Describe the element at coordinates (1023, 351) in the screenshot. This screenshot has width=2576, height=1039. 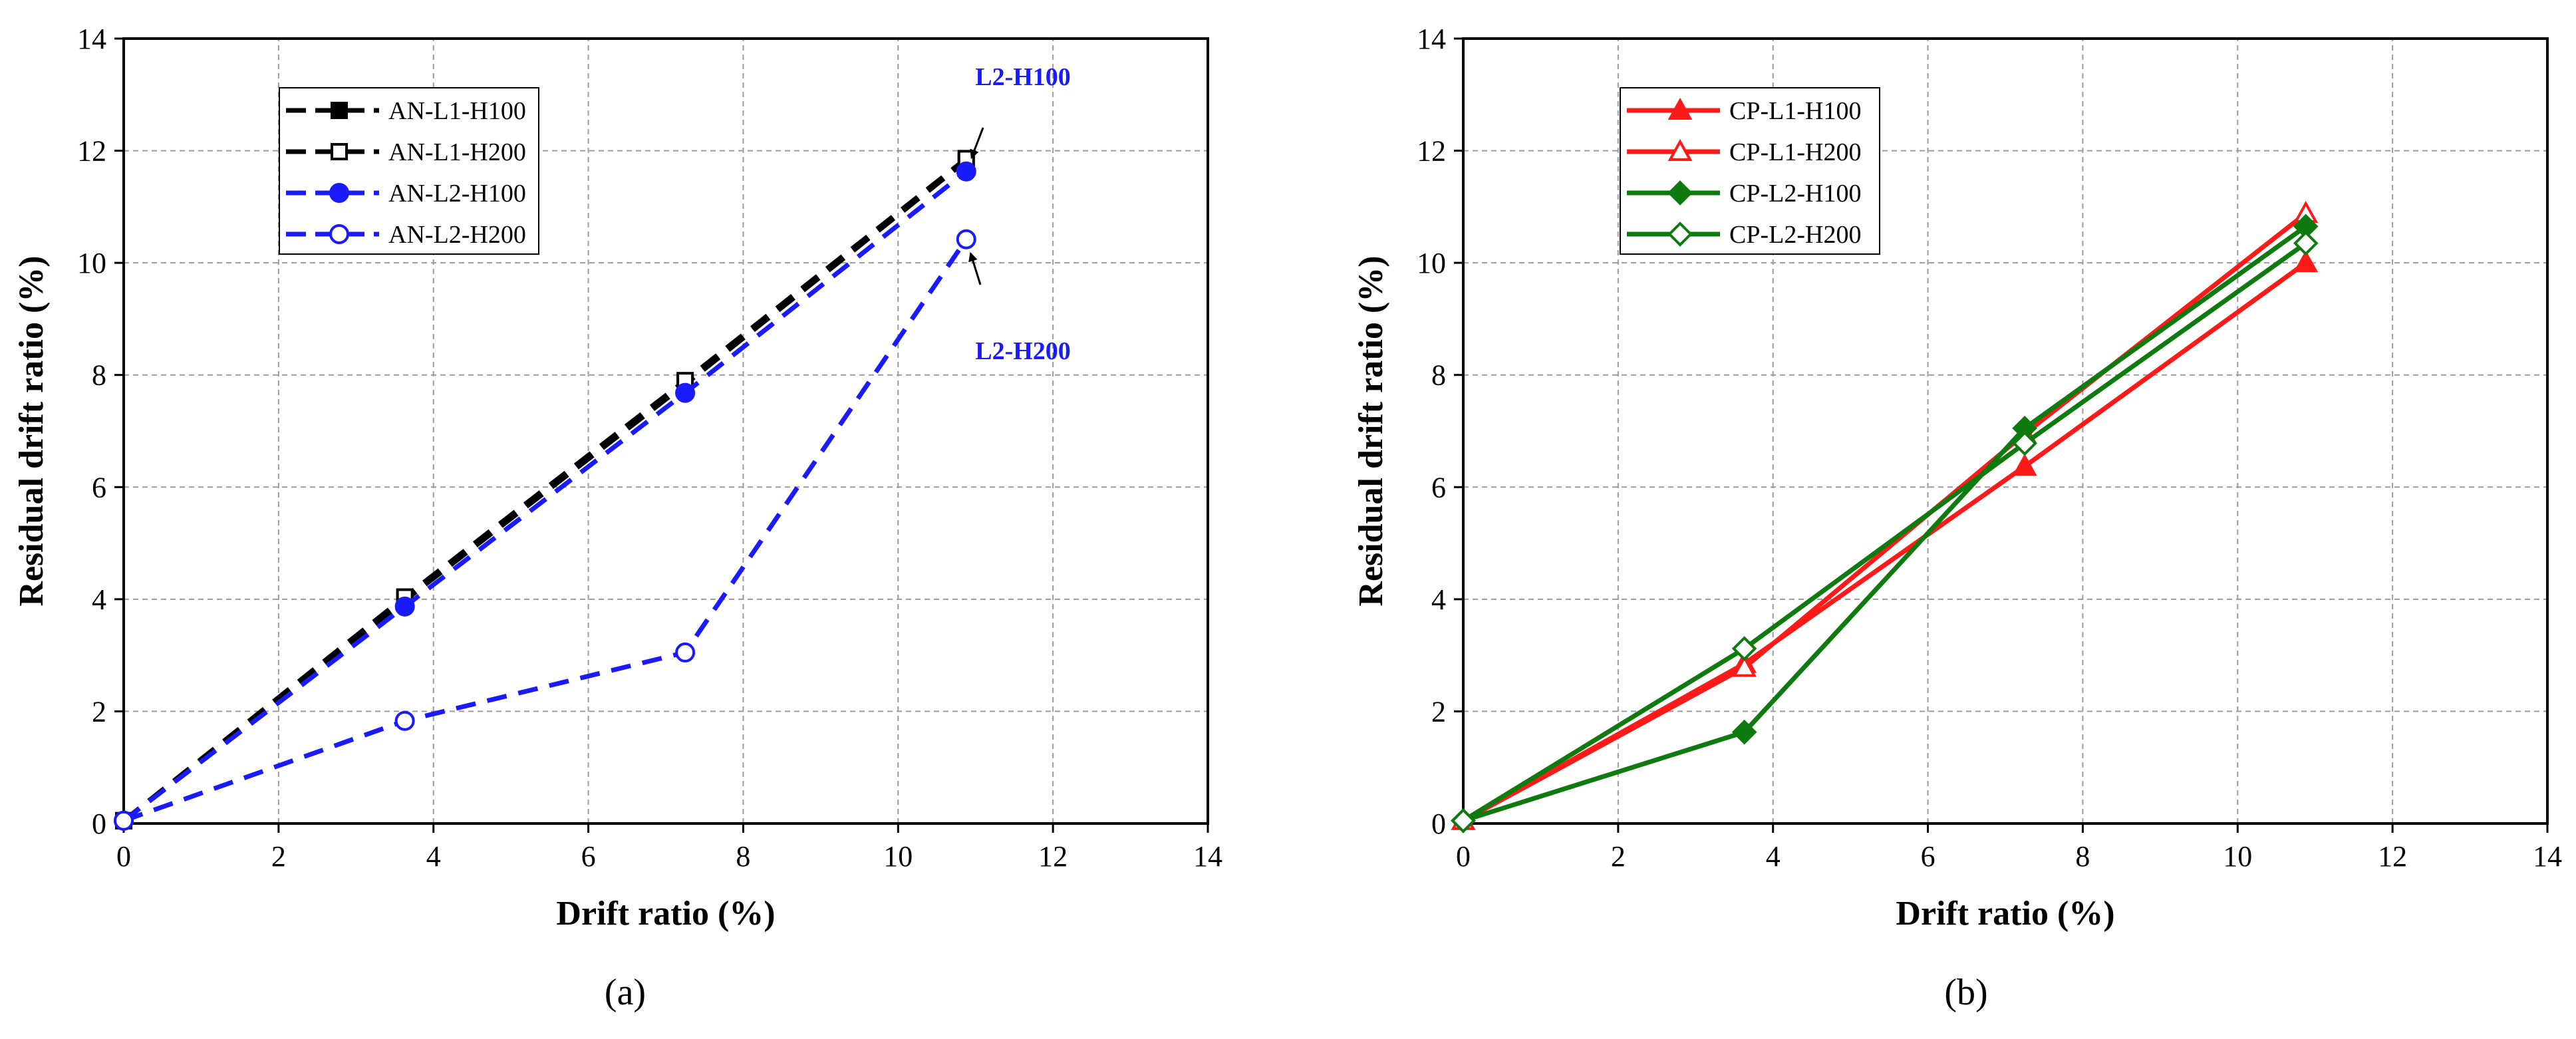
I see `annotation-label: L2-H200` at that location.